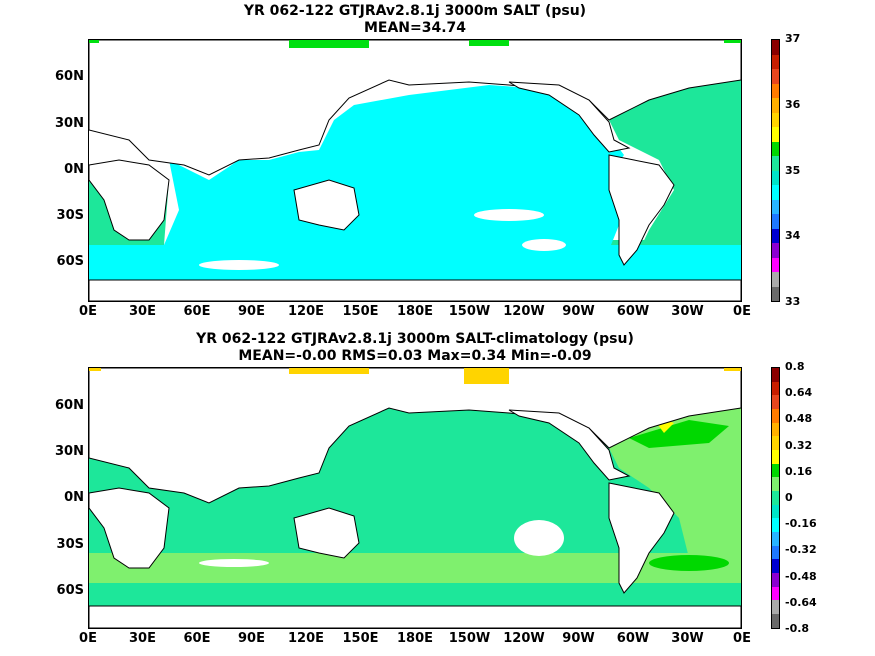 The height and width of the screenshot is (656, 875). I want to click on panel1-lat-label-30s: 30S, so click(70, 215).